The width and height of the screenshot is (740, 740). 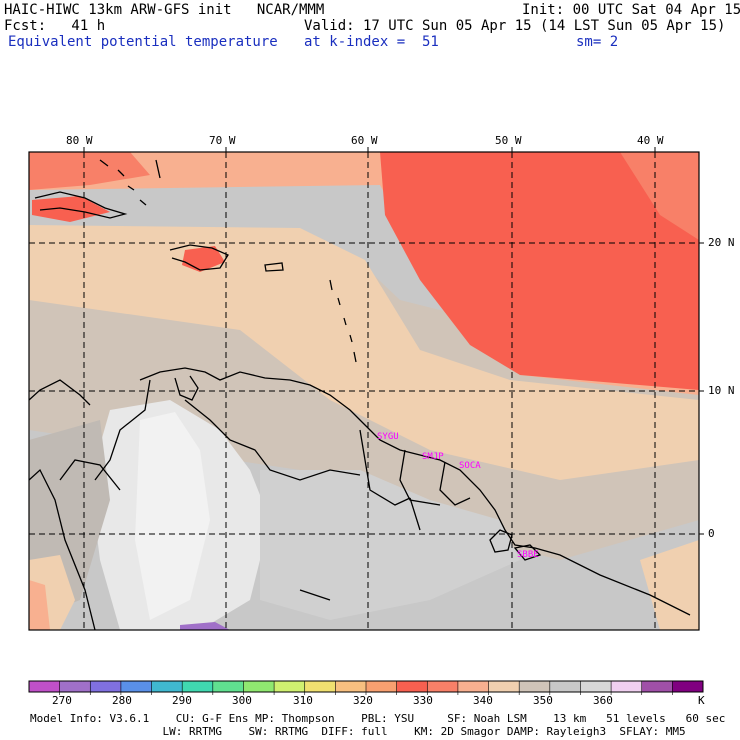 I want to click on colorbar, so click(x=366, y=687).